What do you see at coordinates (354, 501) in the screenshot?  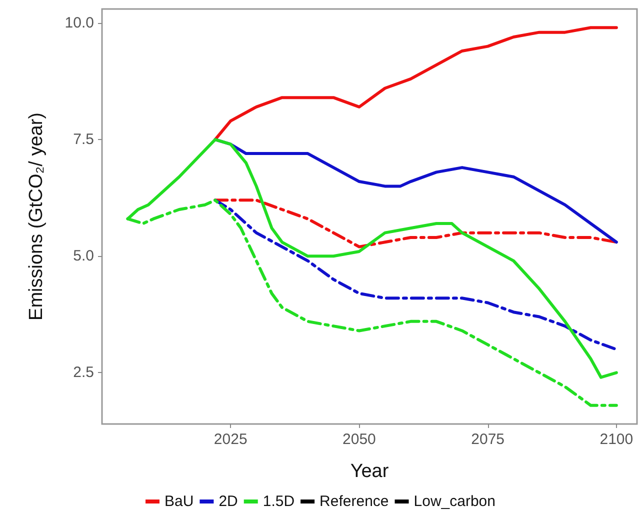 I see `legend-label: Reference` at bounding box center [354, 501].